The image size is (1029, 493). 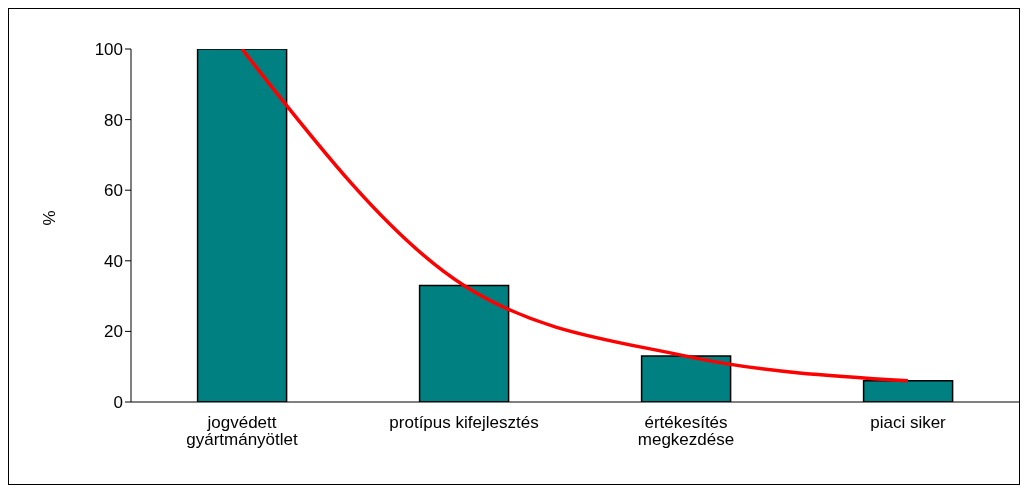 What do you see at coordinates (464, 423) in the screenshot?
I see `x-tick-label: protípus kifejlesztés` at bounding box center [464, 423].